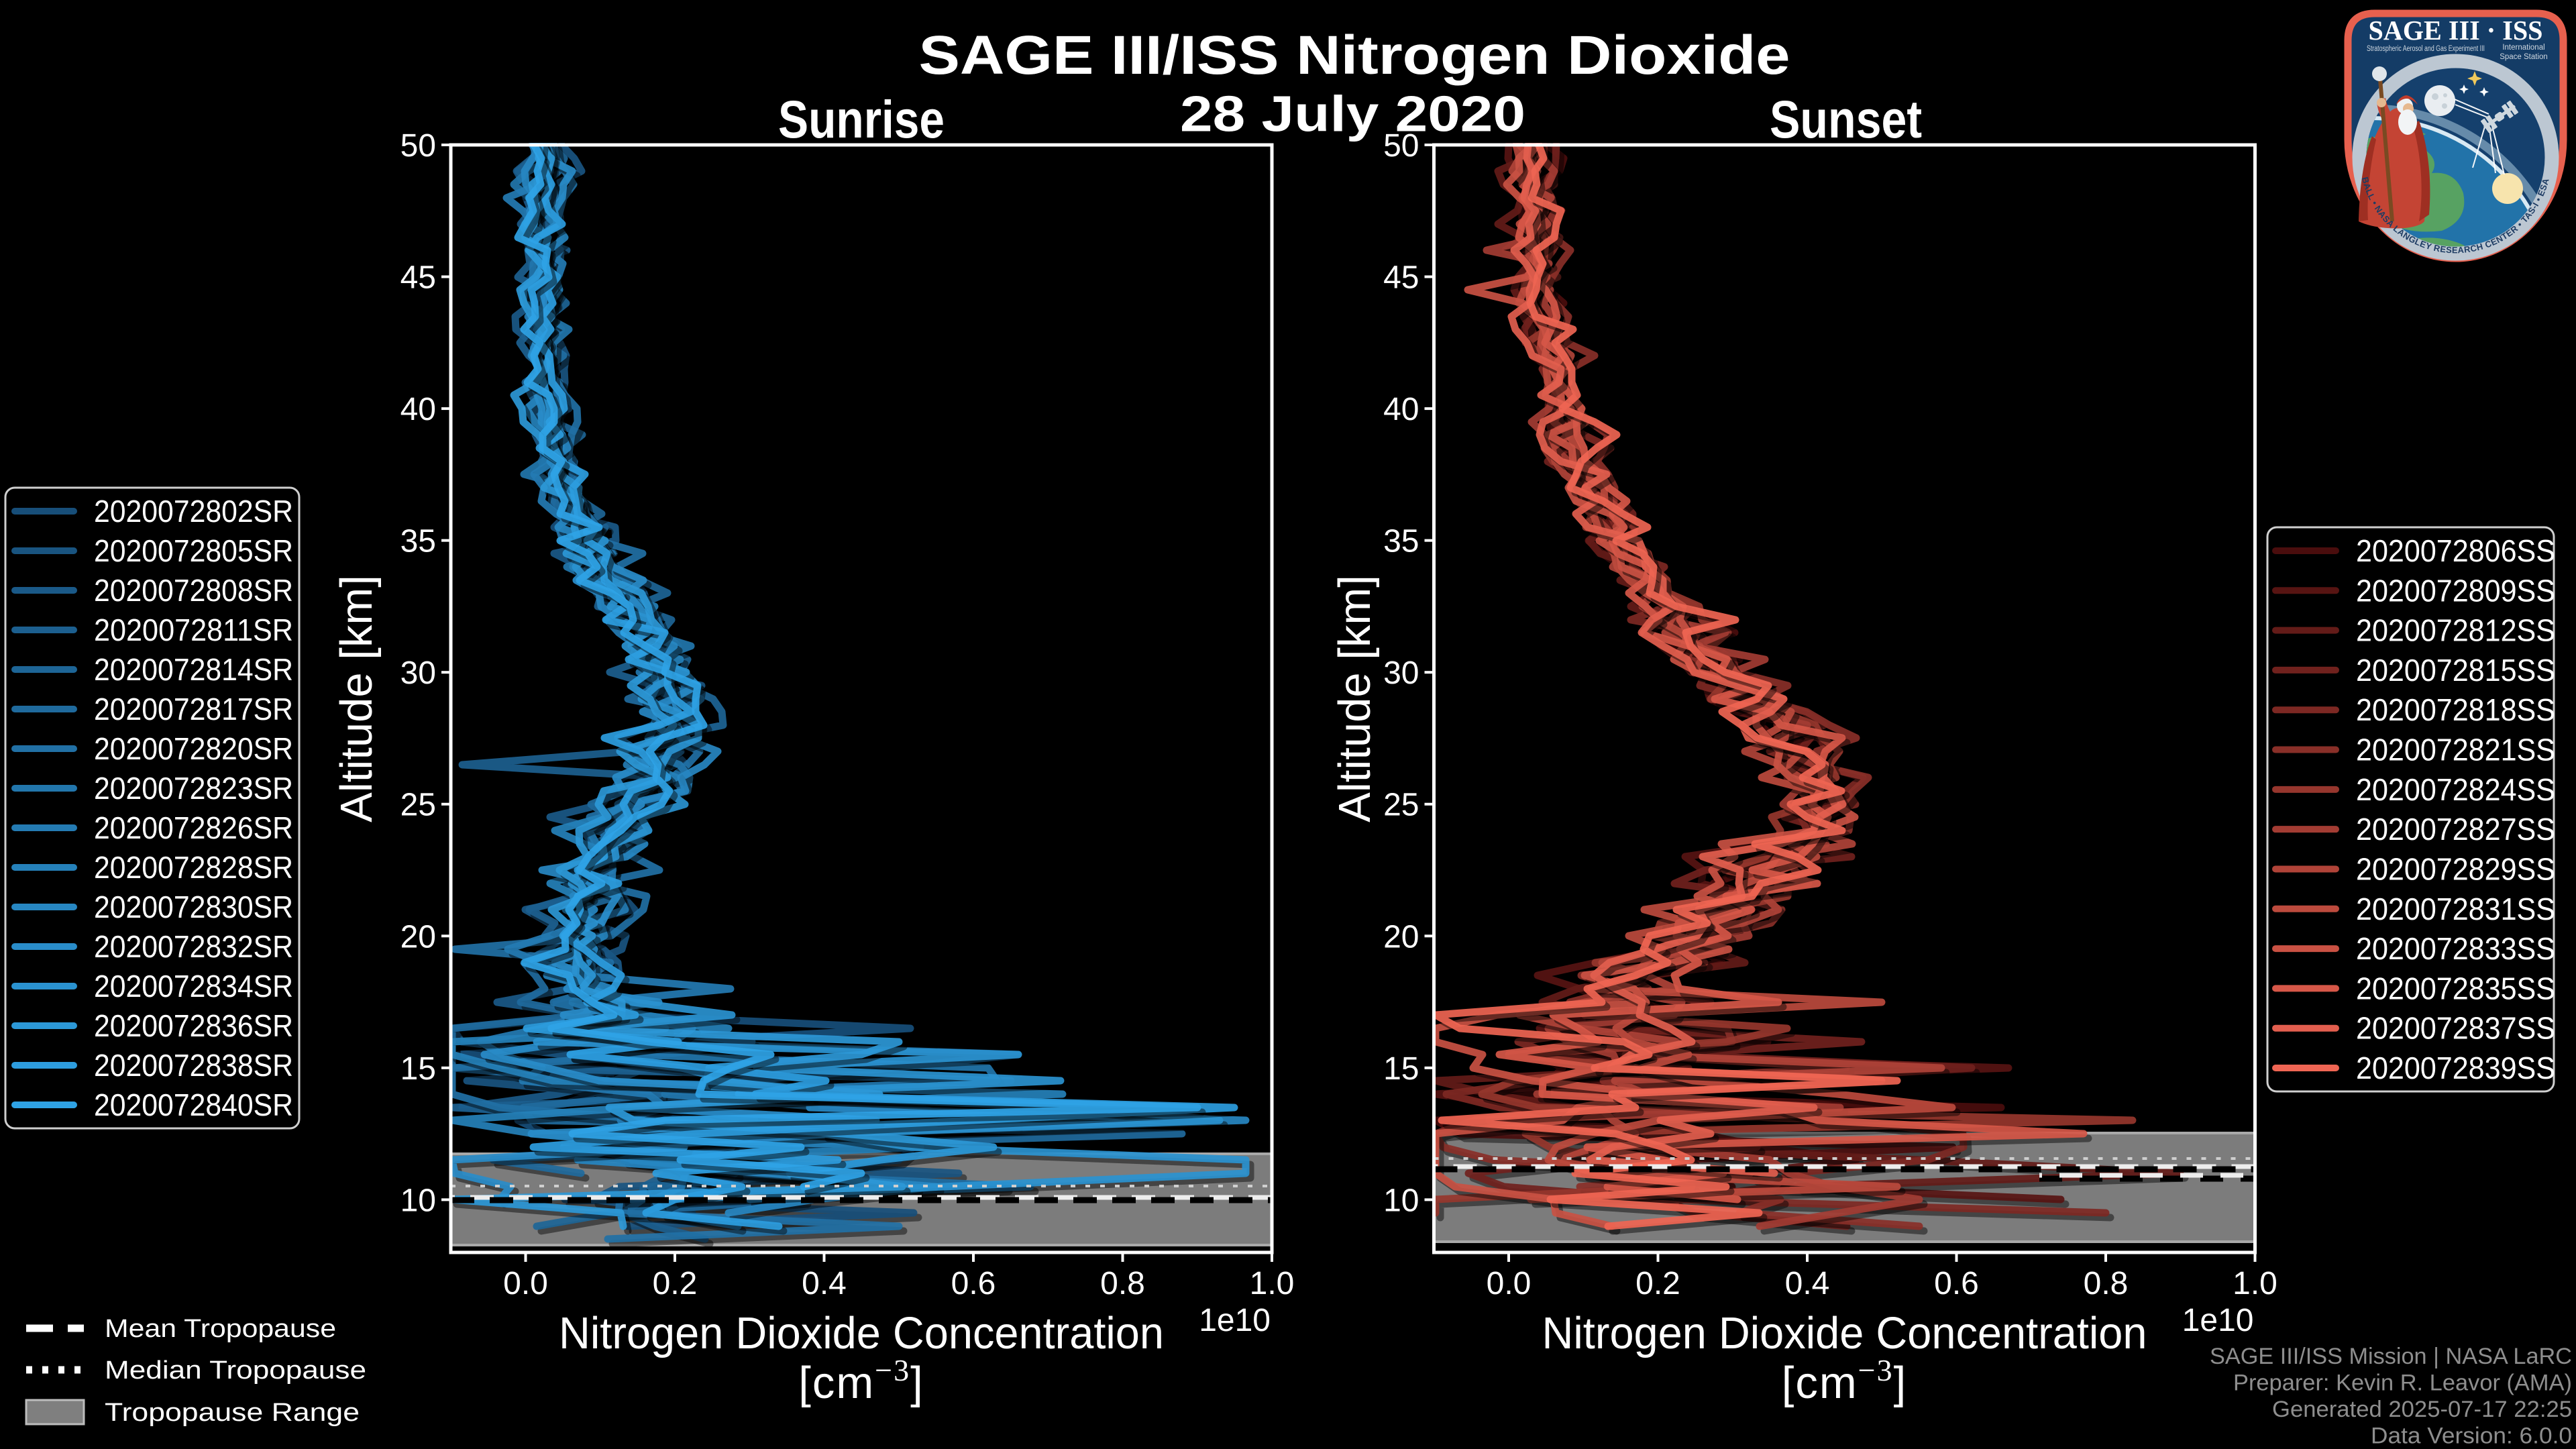  Describe the element at coordinates (193, 788) in the screenshot. I see `svg-text: 2020072823SR` at that location.